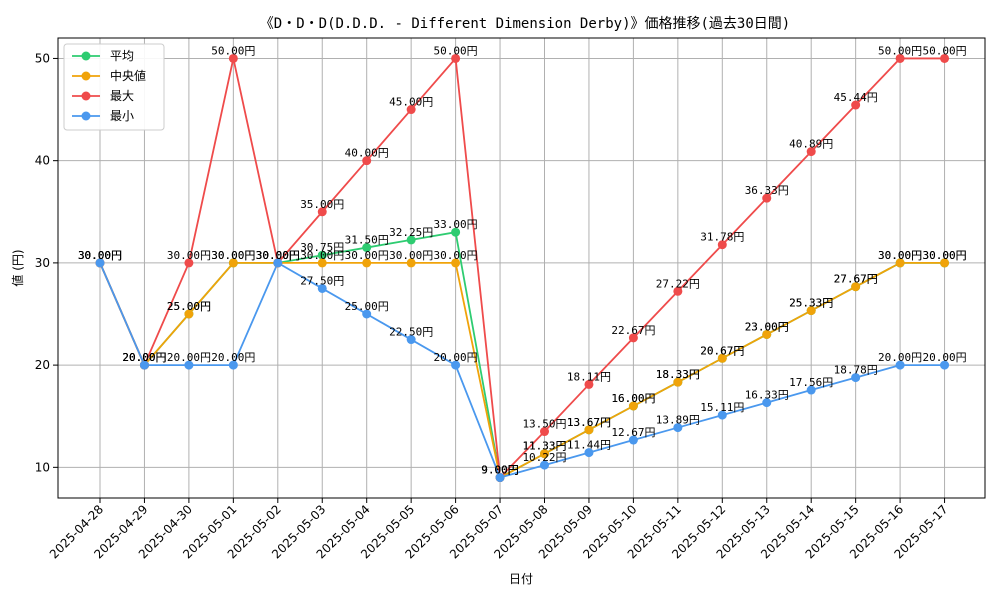 The image size is (1000, 600). Describe the element at coordinates (767, 395) in the screenshot. I see `data-label: 16.33円` at that location.